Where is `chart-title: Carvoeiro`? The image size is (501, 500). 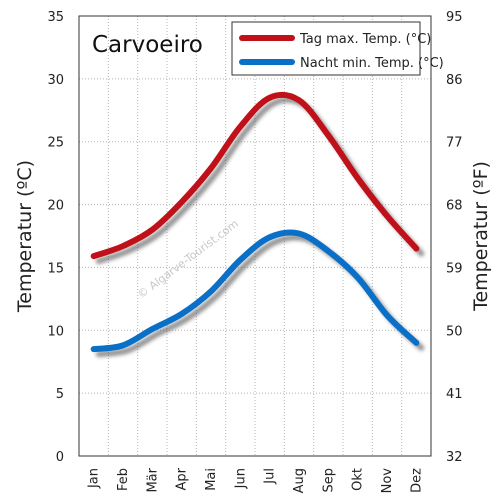
chart-title: Carvoeiro is located at coordinates (147, 45).